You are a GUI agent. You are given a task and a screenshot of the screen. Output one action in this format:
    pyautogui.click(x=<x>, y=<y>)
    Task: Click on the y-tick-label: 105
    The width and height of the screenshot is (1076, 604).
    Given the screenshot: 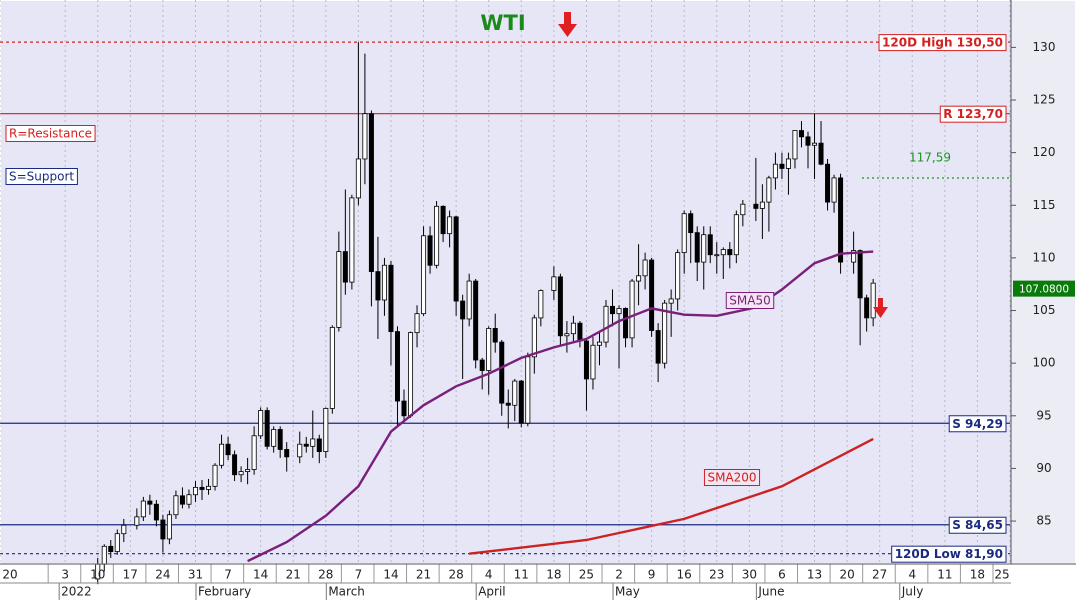 What is the action you would take?
    pyautogui.click(x=1044, y=310)
    